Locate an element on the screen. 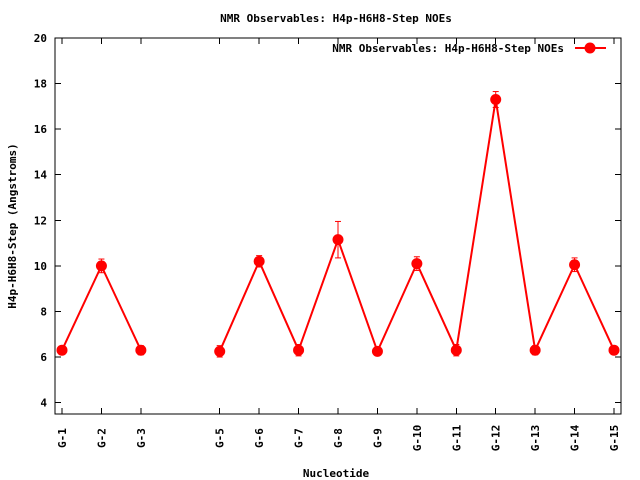 Image resolution: width=640 pixels, height=480 pixels. y-tick-label-6: 6 is located at coordinates (43, 357).